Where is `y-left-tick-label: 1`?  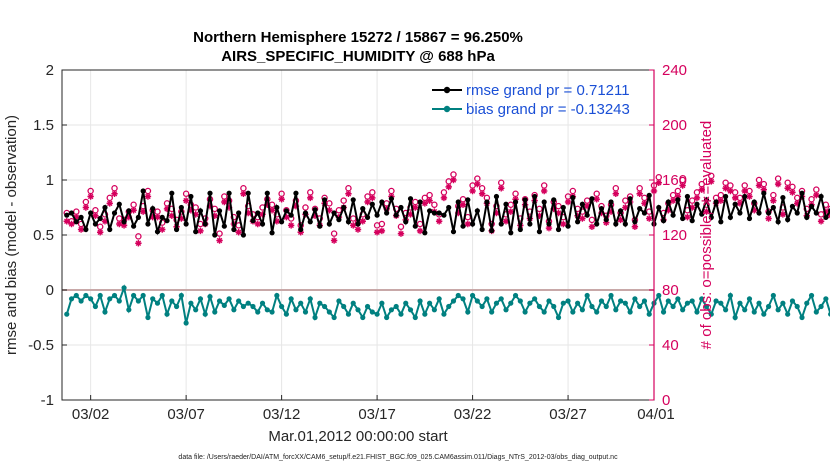
y-left-tick-label: 1 is located at coordinates (50, 180).